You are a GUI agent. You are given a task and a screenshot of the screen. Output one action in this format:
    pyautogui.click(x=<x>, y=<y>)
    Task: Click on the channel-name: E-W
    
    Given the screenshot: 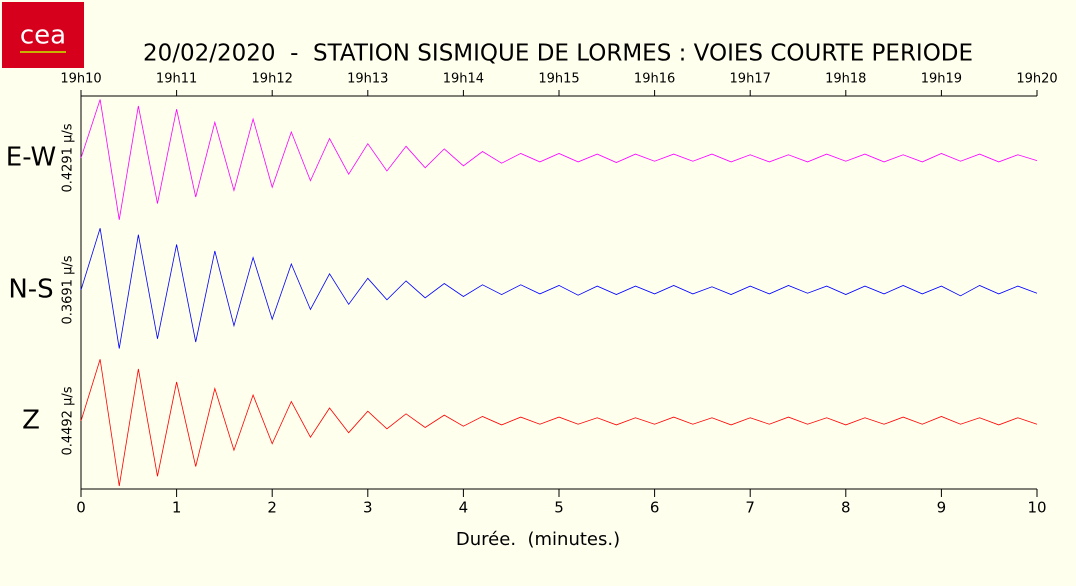 What is the action you would take?
    pyautogui.click(x=31, y=158)
    